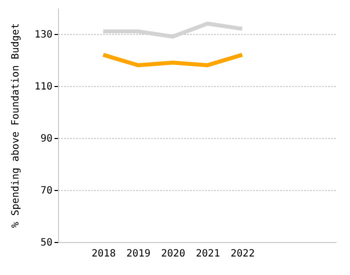 The image size is (350, 275). I want to click on x-tick-label: 2019, so click(138, 254).